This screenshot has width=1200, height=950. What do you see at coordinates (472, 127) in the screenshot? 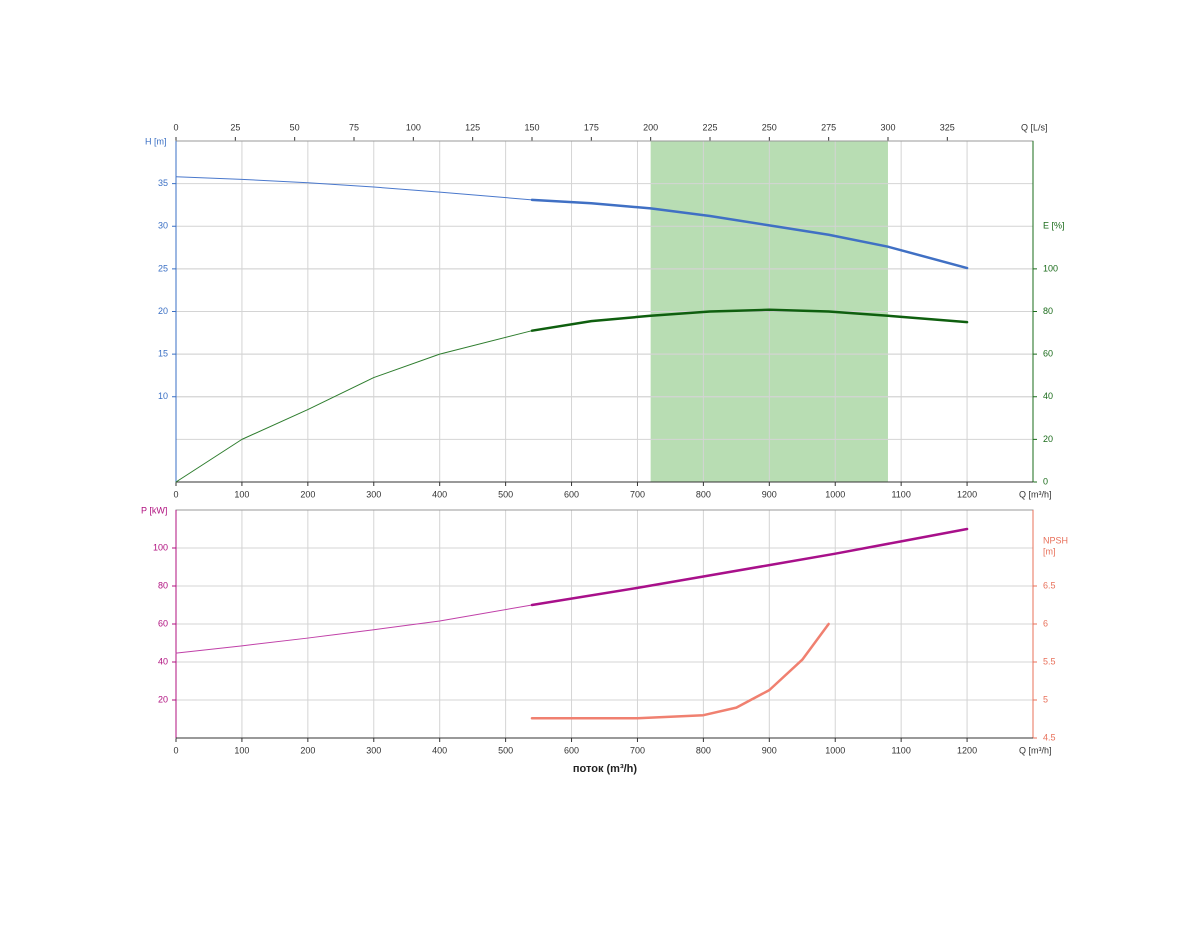
I see `x2-tick-label: 125` at bounding box center [472, 127].